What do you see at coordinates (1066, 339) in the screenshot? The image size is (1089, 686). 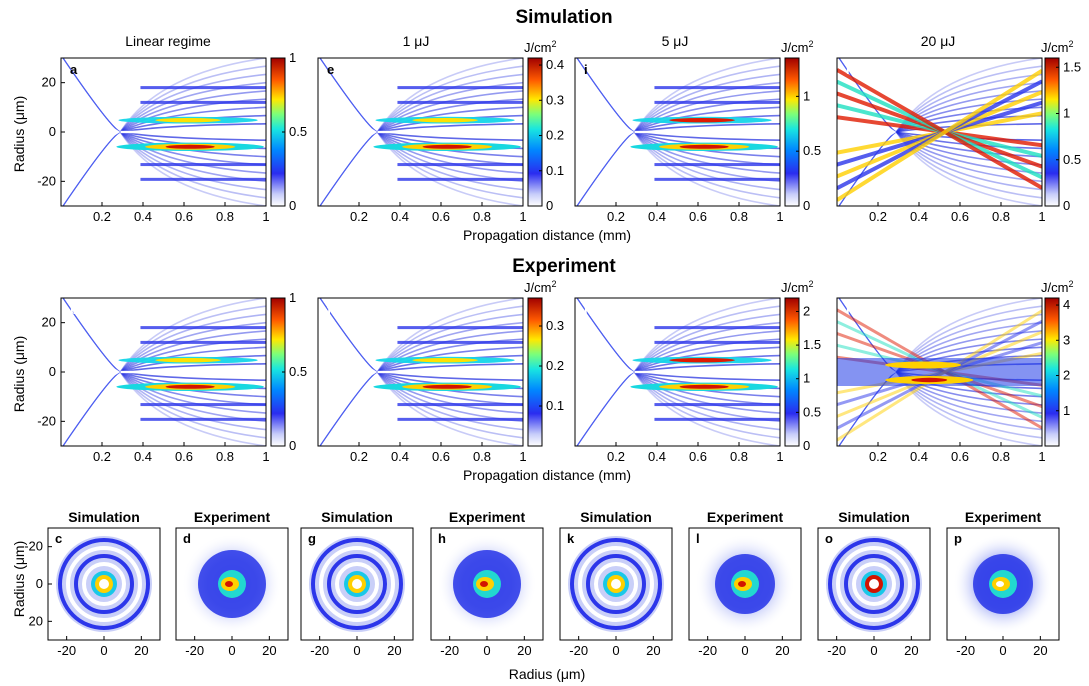 I see `colorbar-tick-label: 3` at bounding box center [1066, 339].